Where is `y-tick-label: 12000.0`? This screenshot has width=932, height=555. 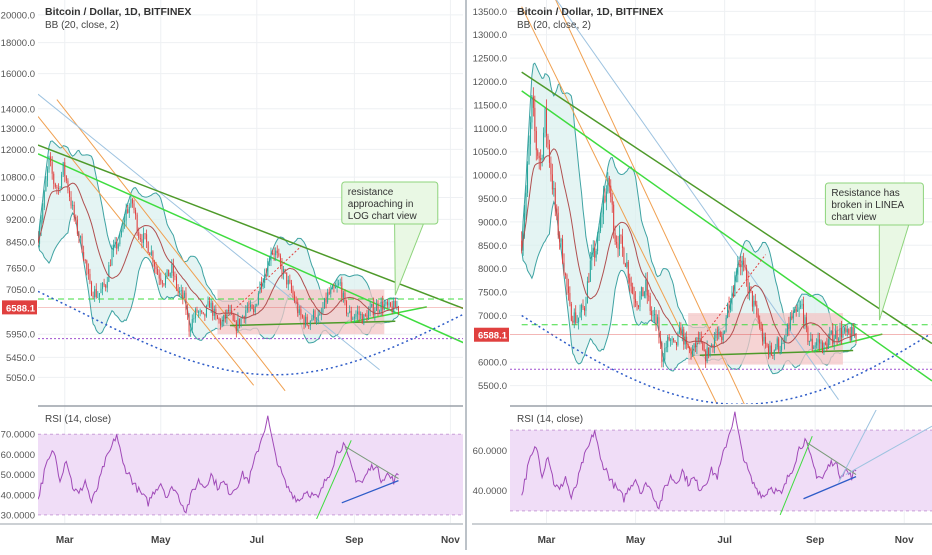
y-tick-label: 12000.0 is located at coordinates (18, 150).